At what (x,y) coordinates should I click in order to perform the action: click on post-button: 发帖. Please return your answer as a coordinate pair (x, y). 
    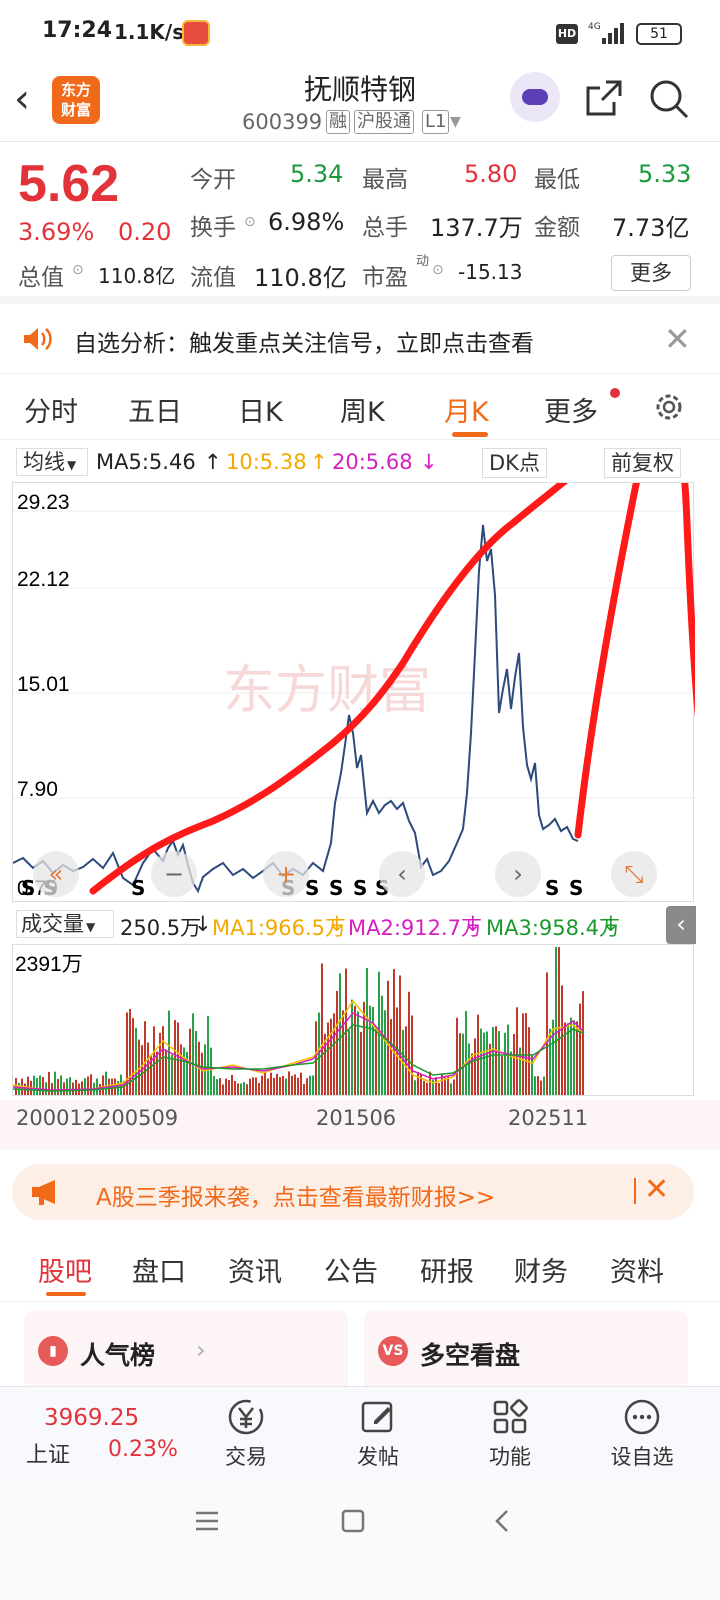
    Looking at the image, I should click on (378, 1434).